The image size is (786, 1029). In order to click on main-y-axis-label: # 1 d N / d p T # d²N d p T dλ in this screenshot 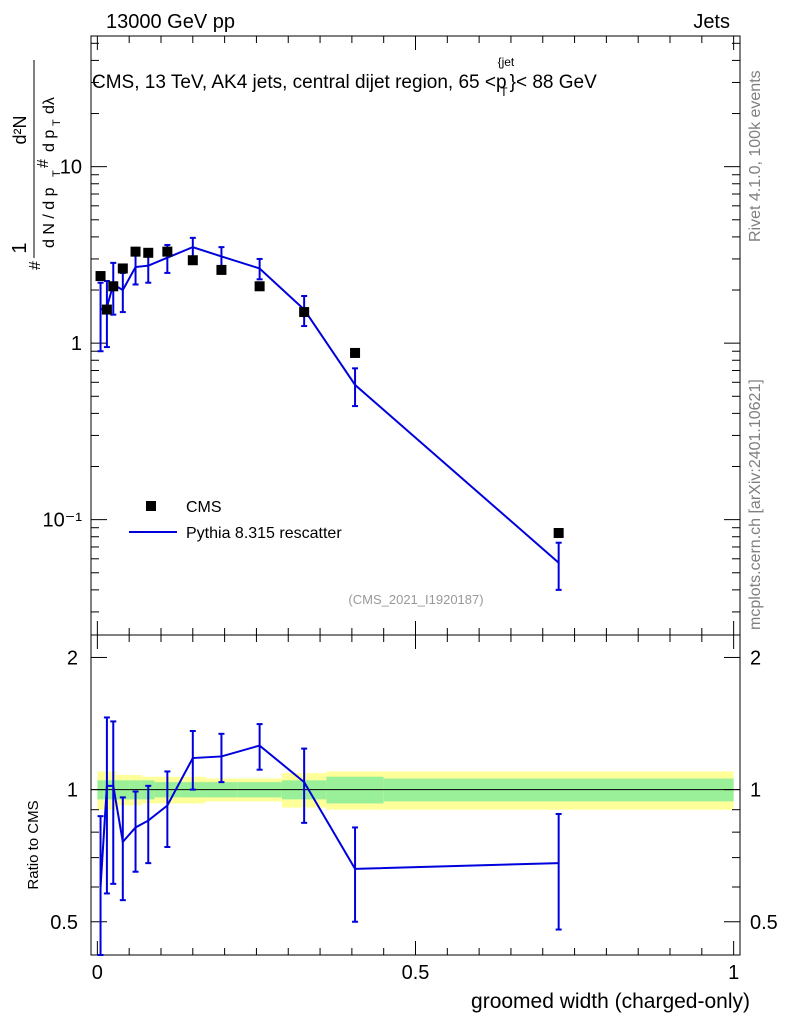, I will do `click(36, 165)`.